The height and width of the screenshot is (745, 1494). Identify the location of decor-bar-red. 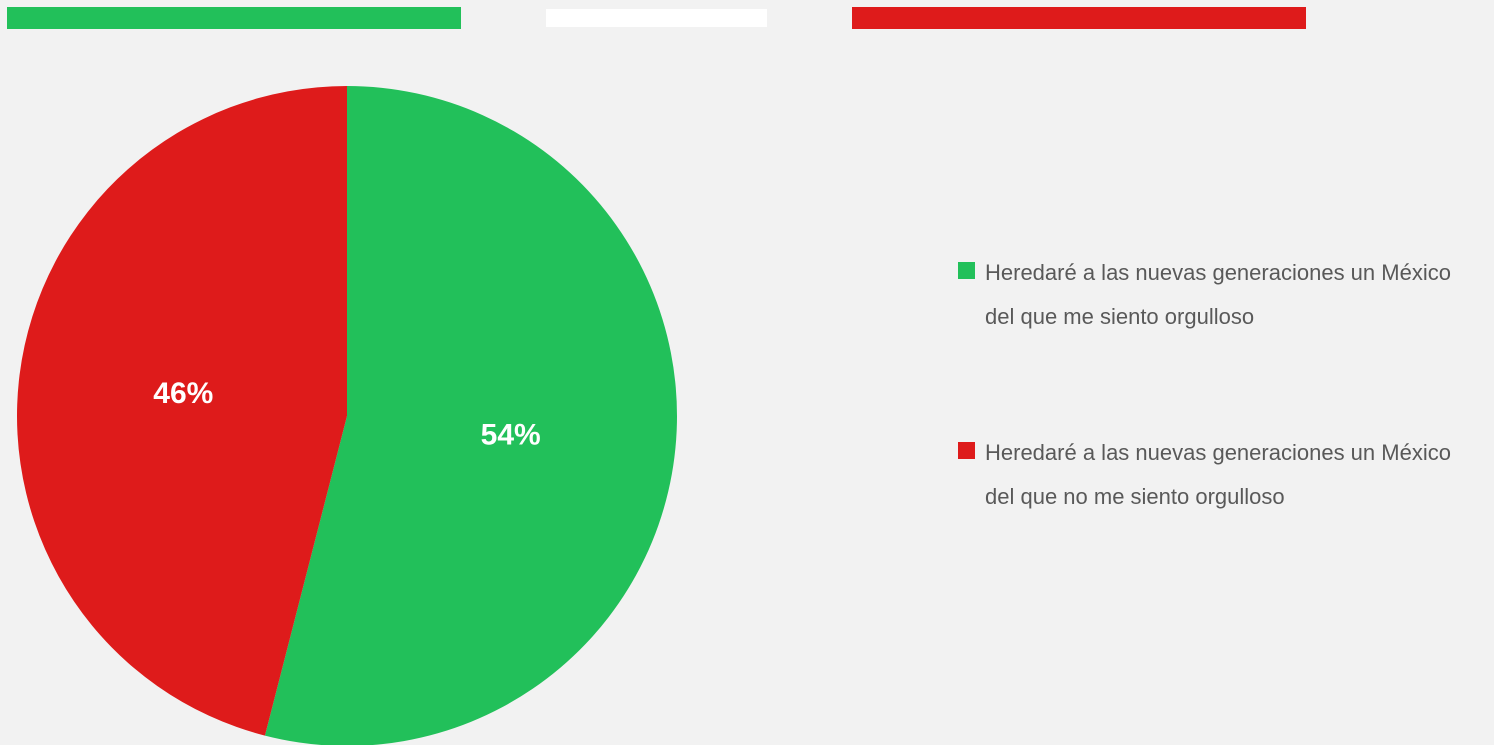
(1079, 18).